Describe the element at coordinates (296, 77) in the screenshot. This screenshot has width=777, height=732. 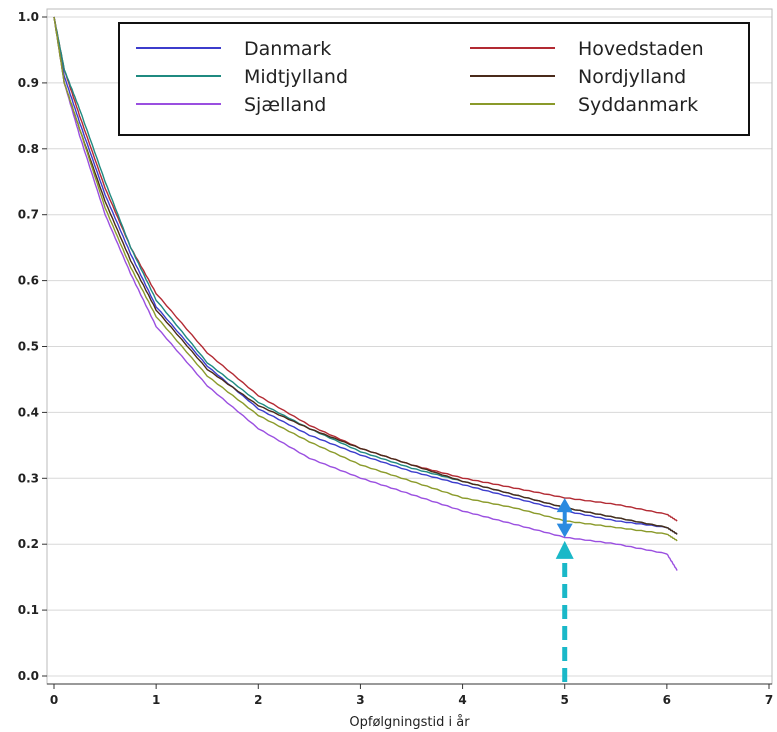
I see `legend-label-midtjylland: Midtjylland` at that location.